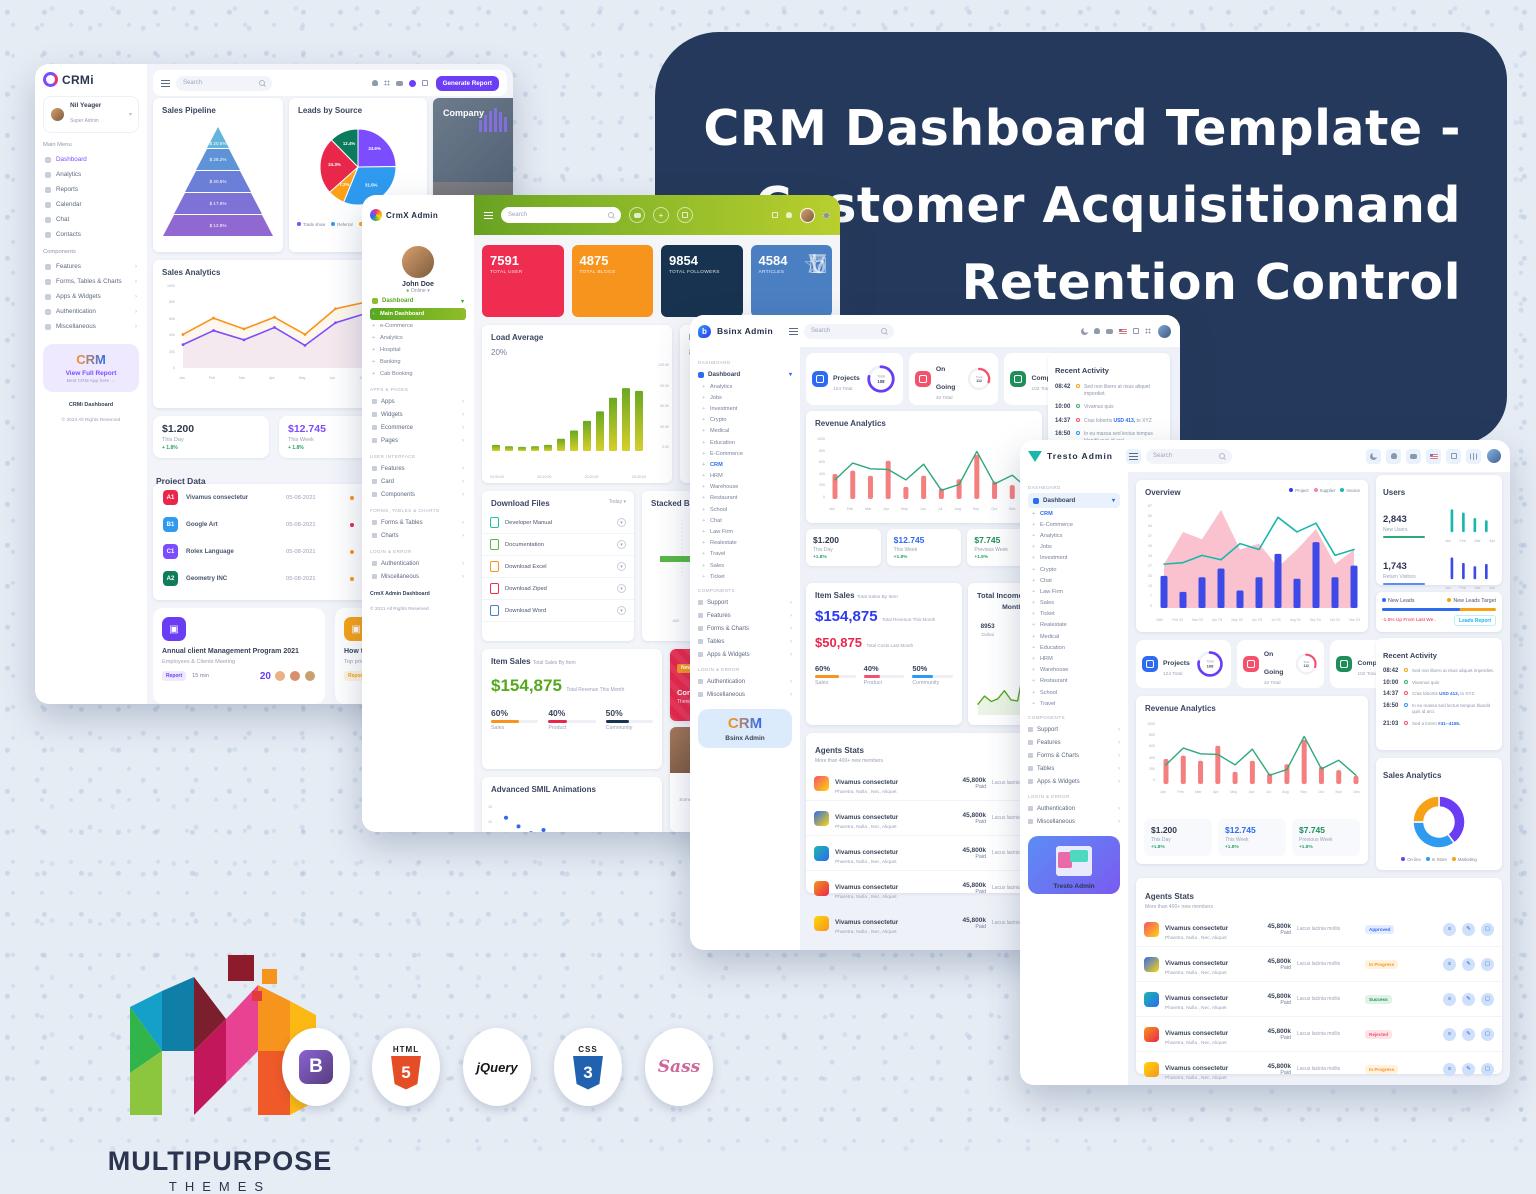  I want to click on sidebar-subitem: Main Dashboard, so click(418, 314).